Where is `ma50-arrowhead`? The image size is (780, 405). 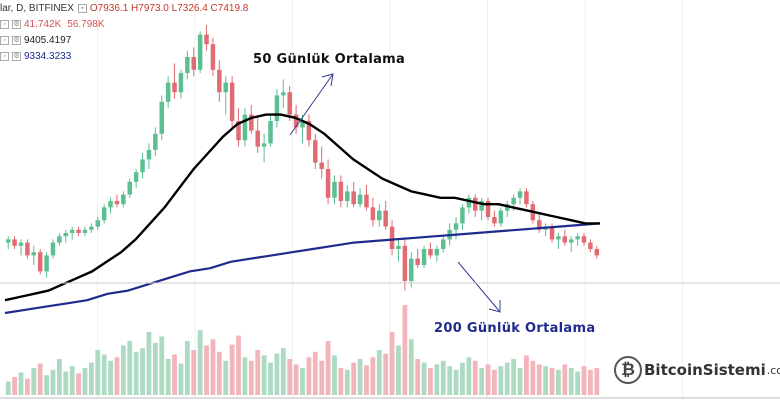
ma50-arrowhead is located at coordinates (327, 80).